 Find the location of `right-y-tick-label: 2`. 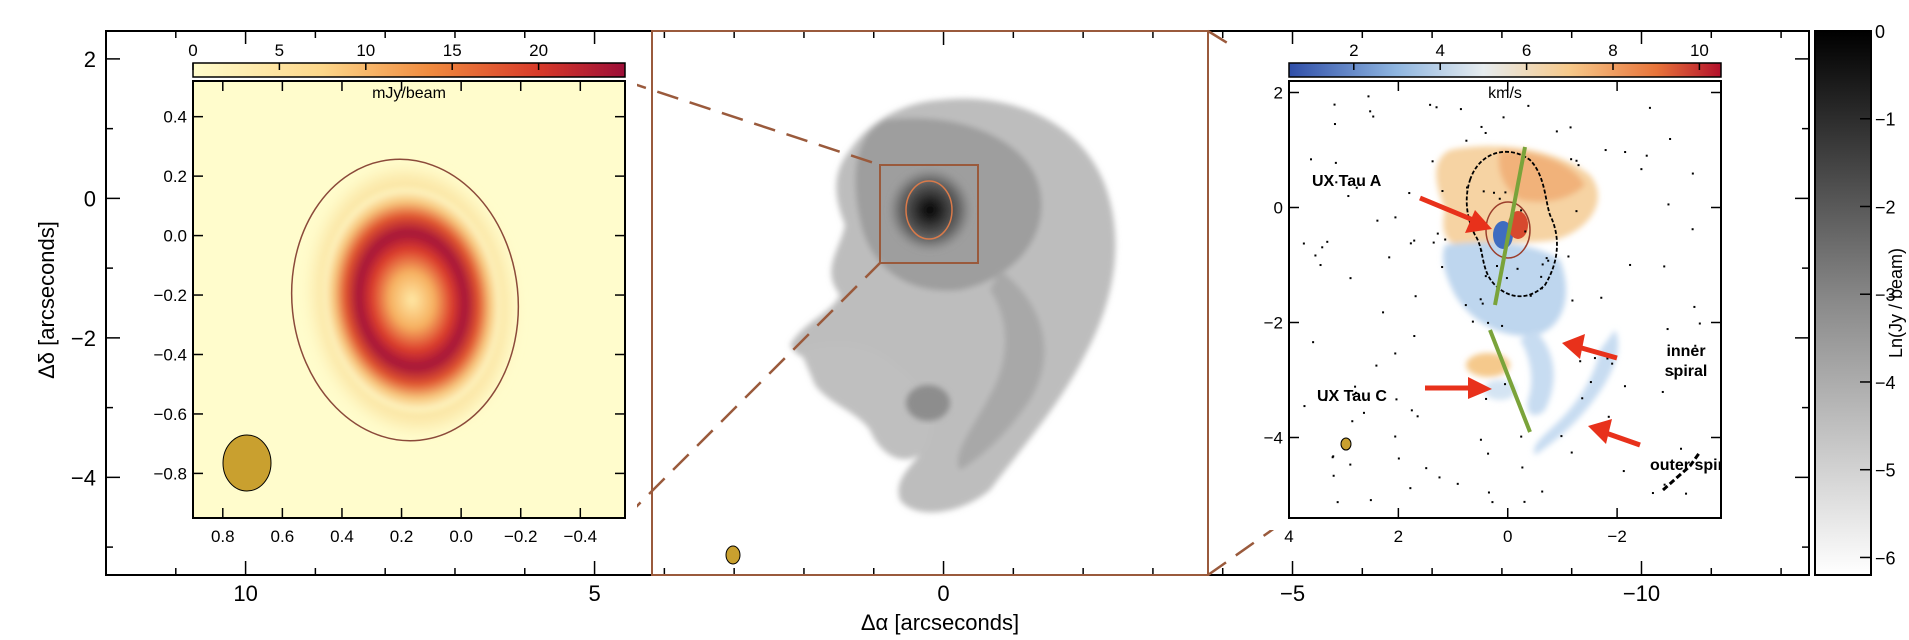

right-y-tick-label: 2 is located at coordinates (1278, 93).